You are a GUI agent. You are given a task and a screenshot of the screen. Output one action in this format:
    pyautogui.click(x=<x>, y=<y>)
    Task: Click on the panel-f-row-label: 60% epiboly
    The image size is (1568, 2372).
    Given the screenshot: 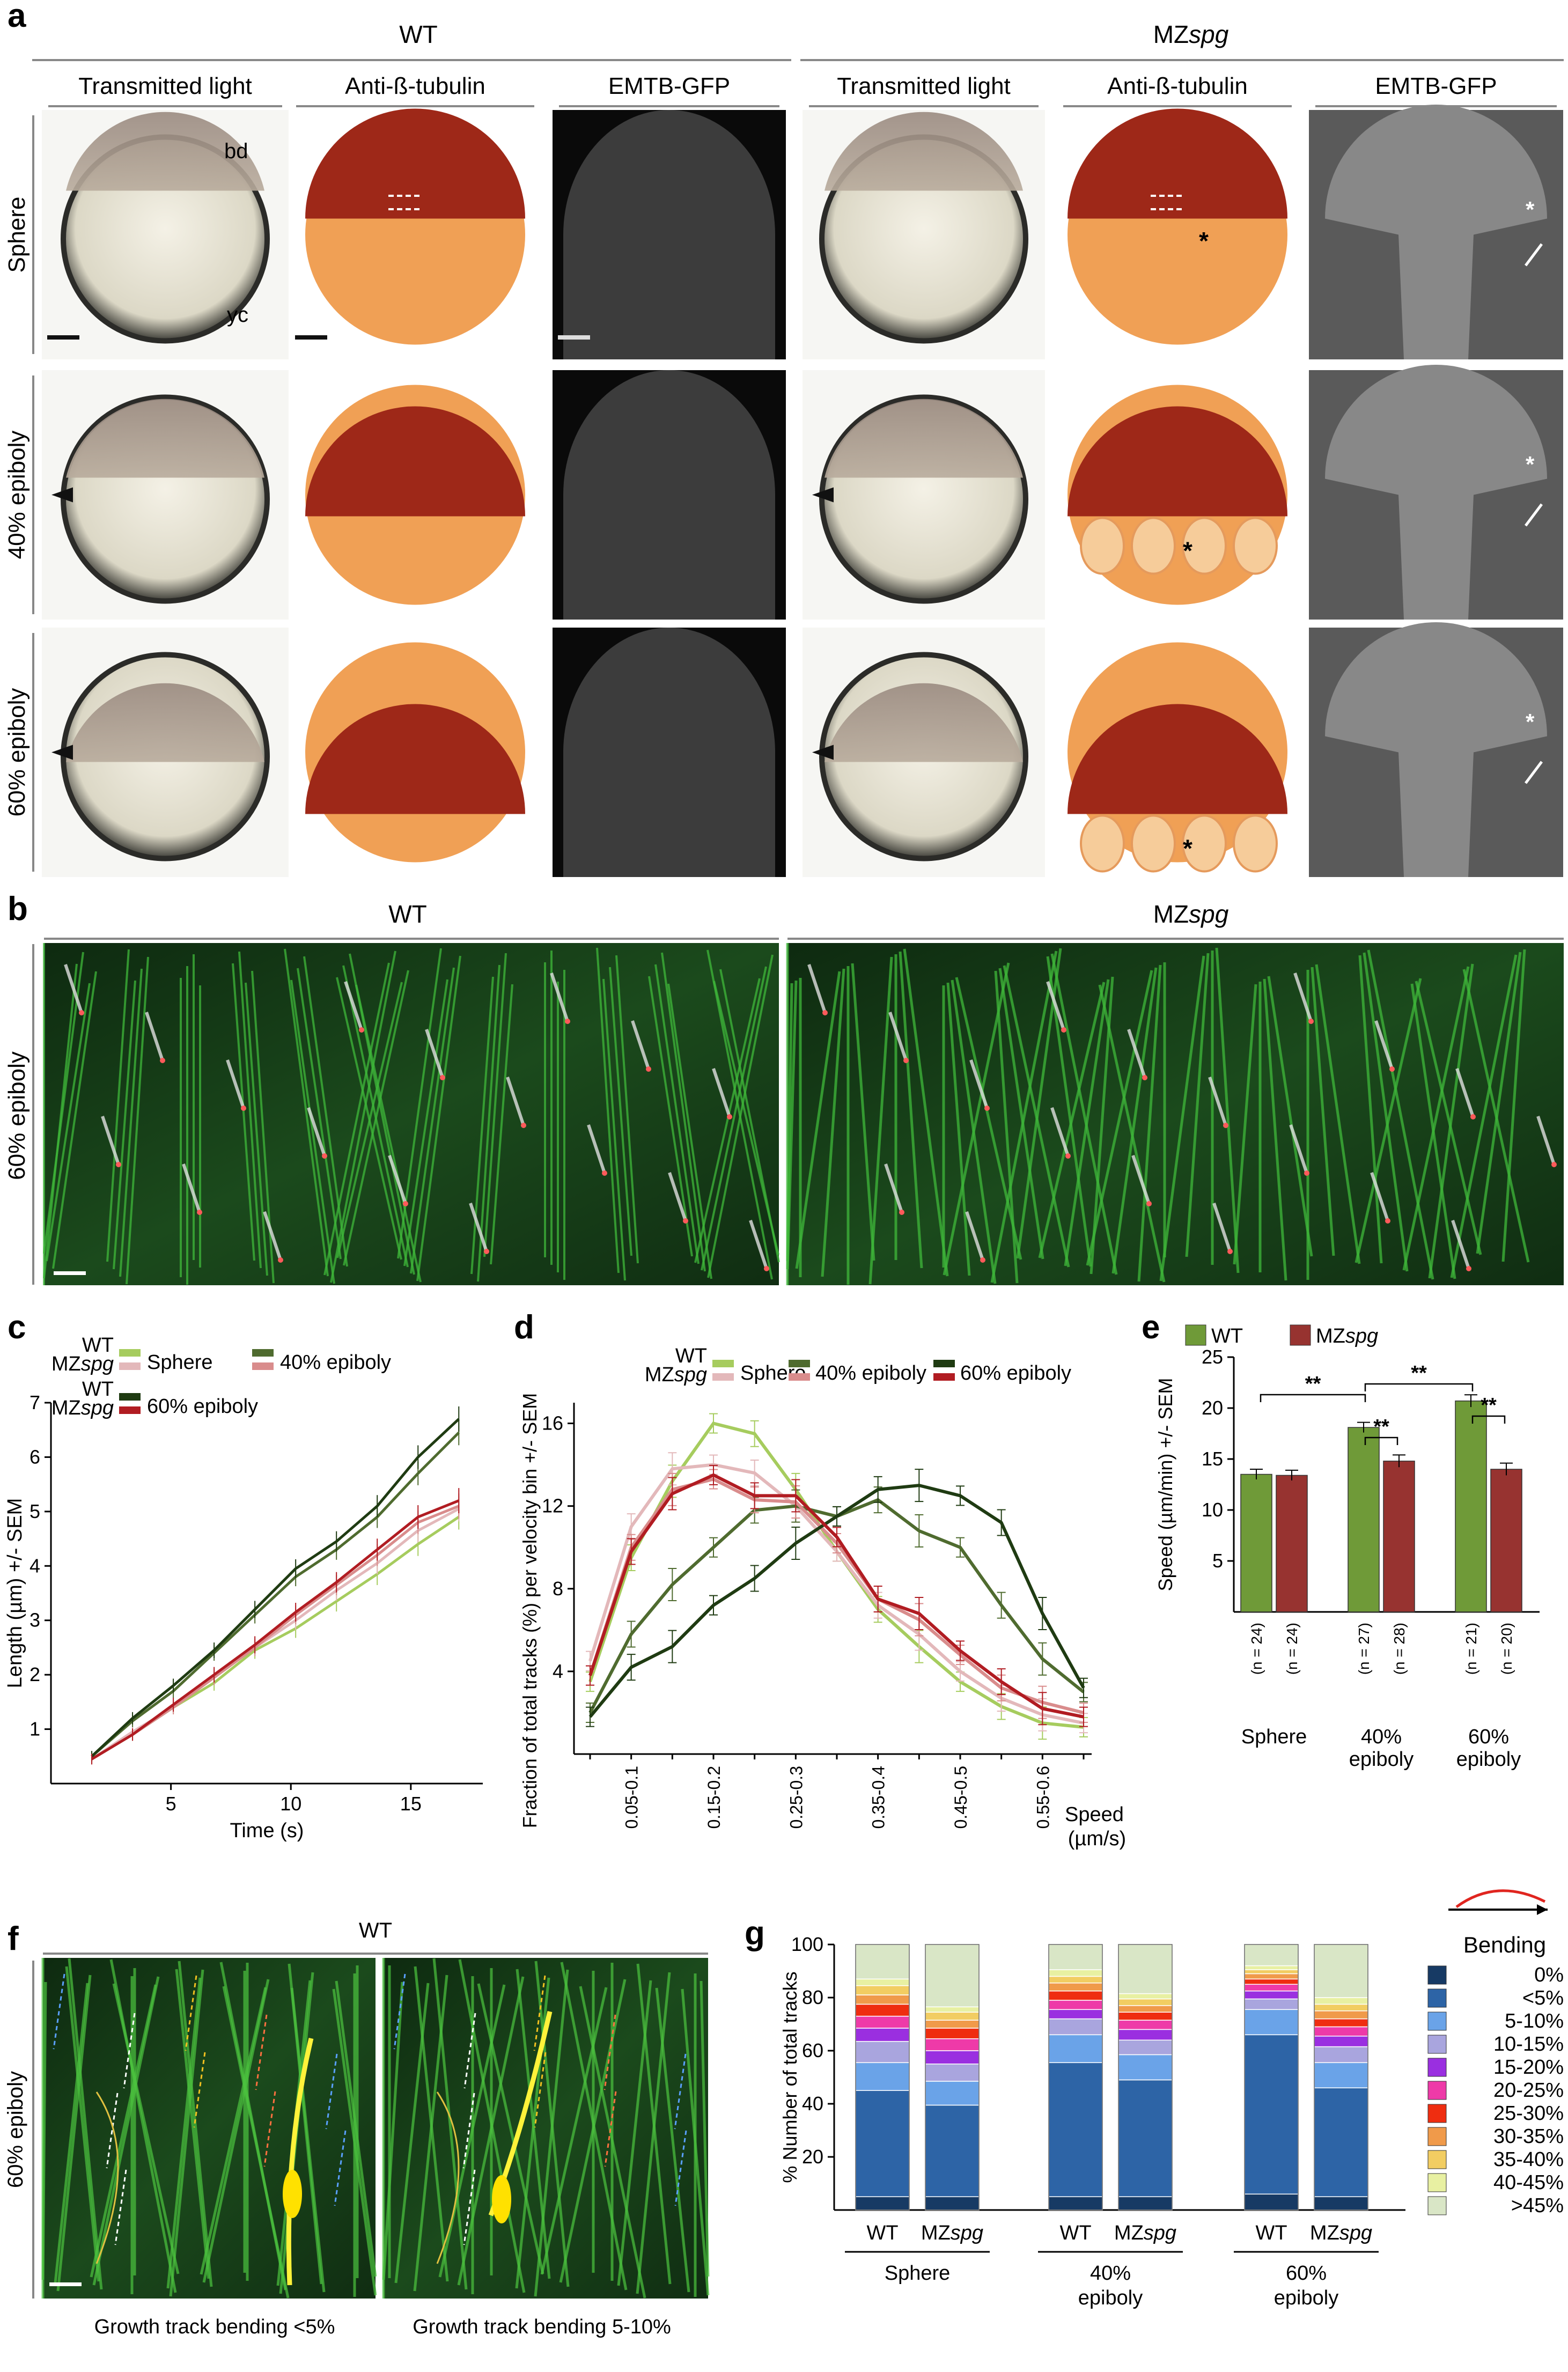 What is the action you would take?
    pyautogui.click(x=15, y=2129)
    